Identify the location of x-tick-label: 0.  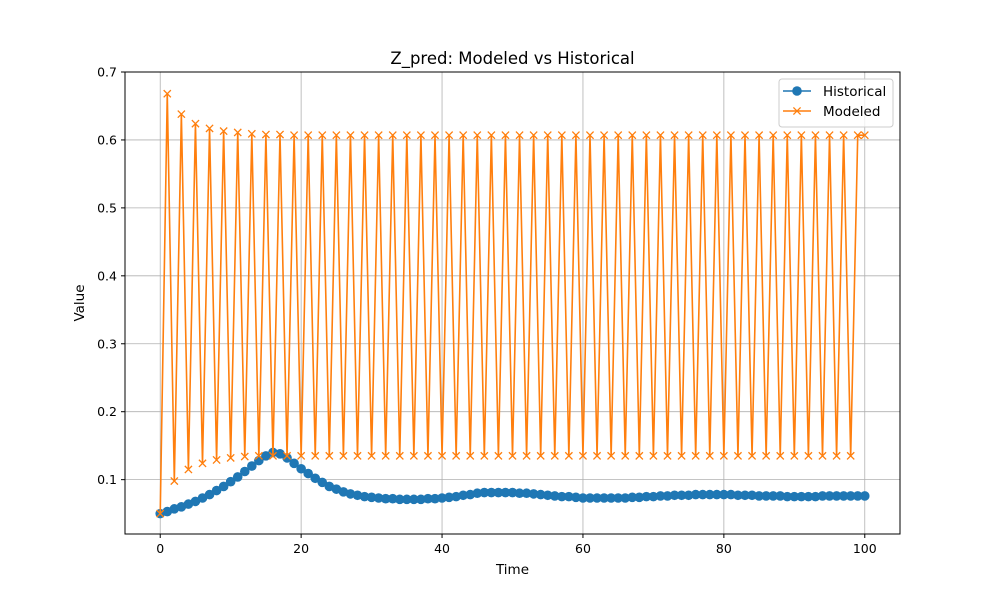
(160, 548).